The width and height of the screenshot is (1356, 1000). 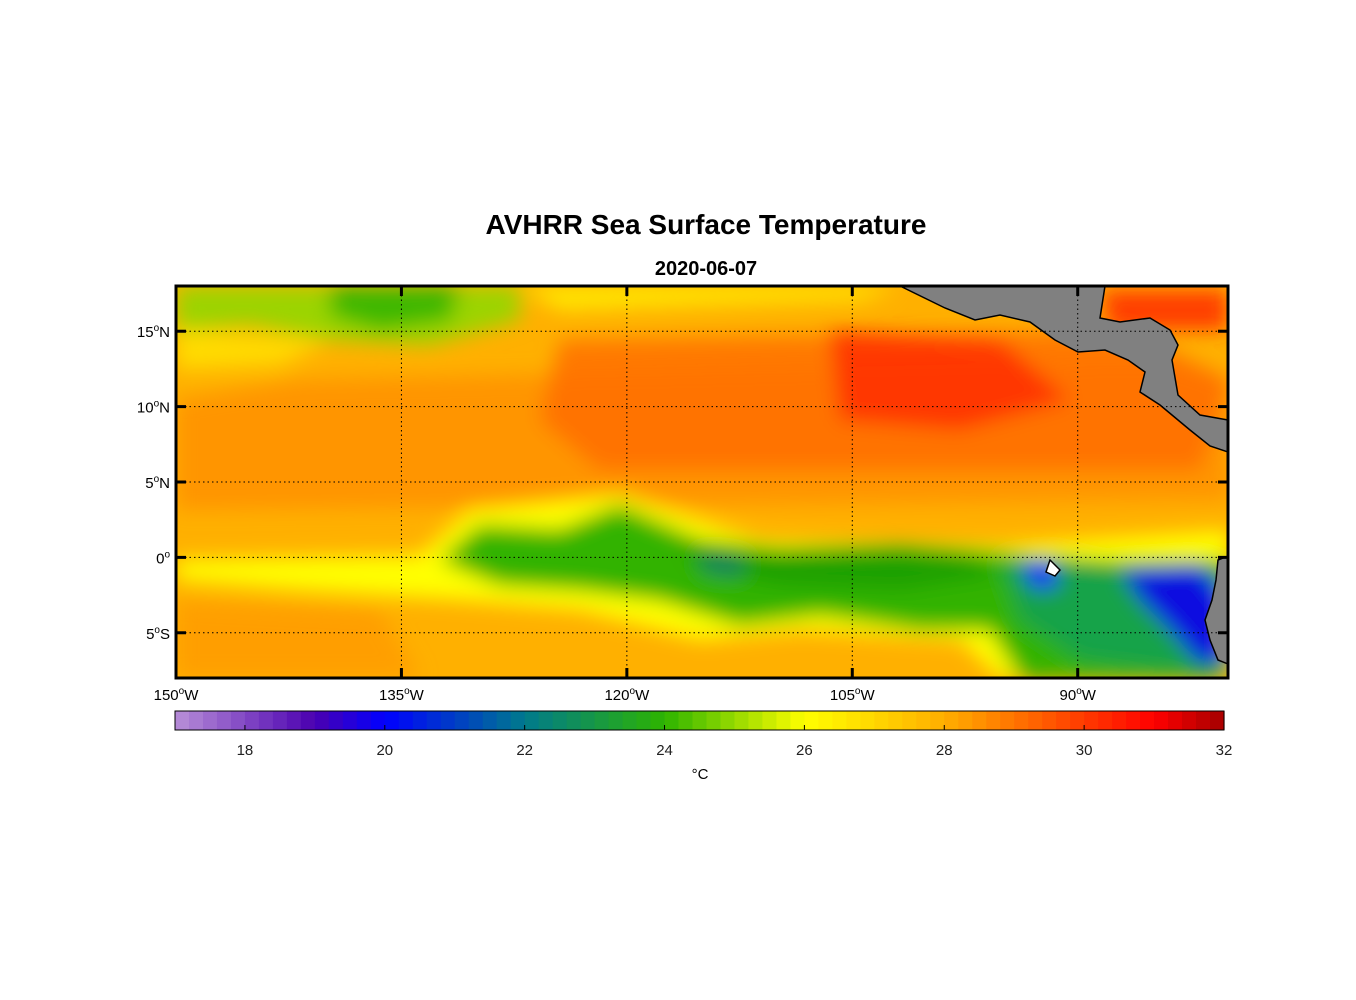 I want to click on lat-tick-label: 15oN, so click(x=153, y=332).